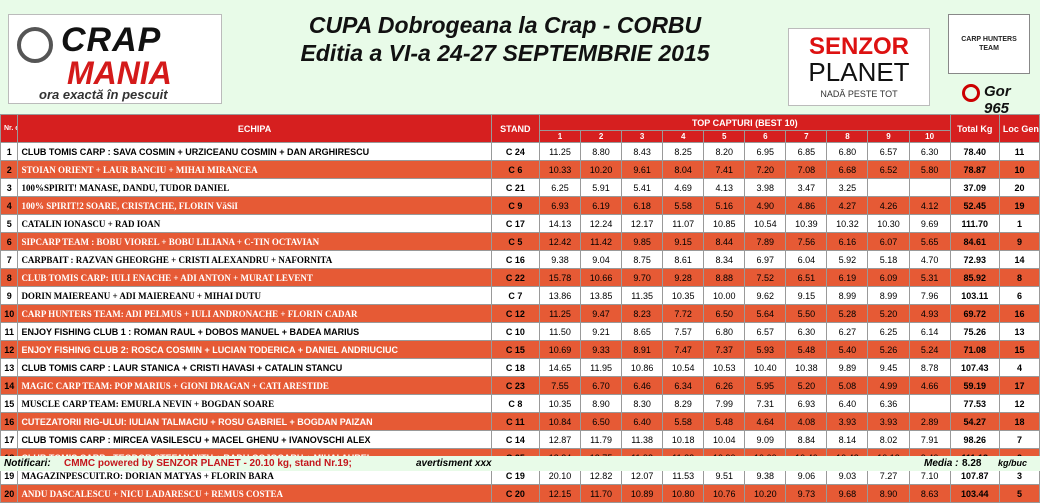  What do you see at coordinates (847, 169) in the screenshot?
I see `capture-weight: 6.68` at bounding box center [847, 169].